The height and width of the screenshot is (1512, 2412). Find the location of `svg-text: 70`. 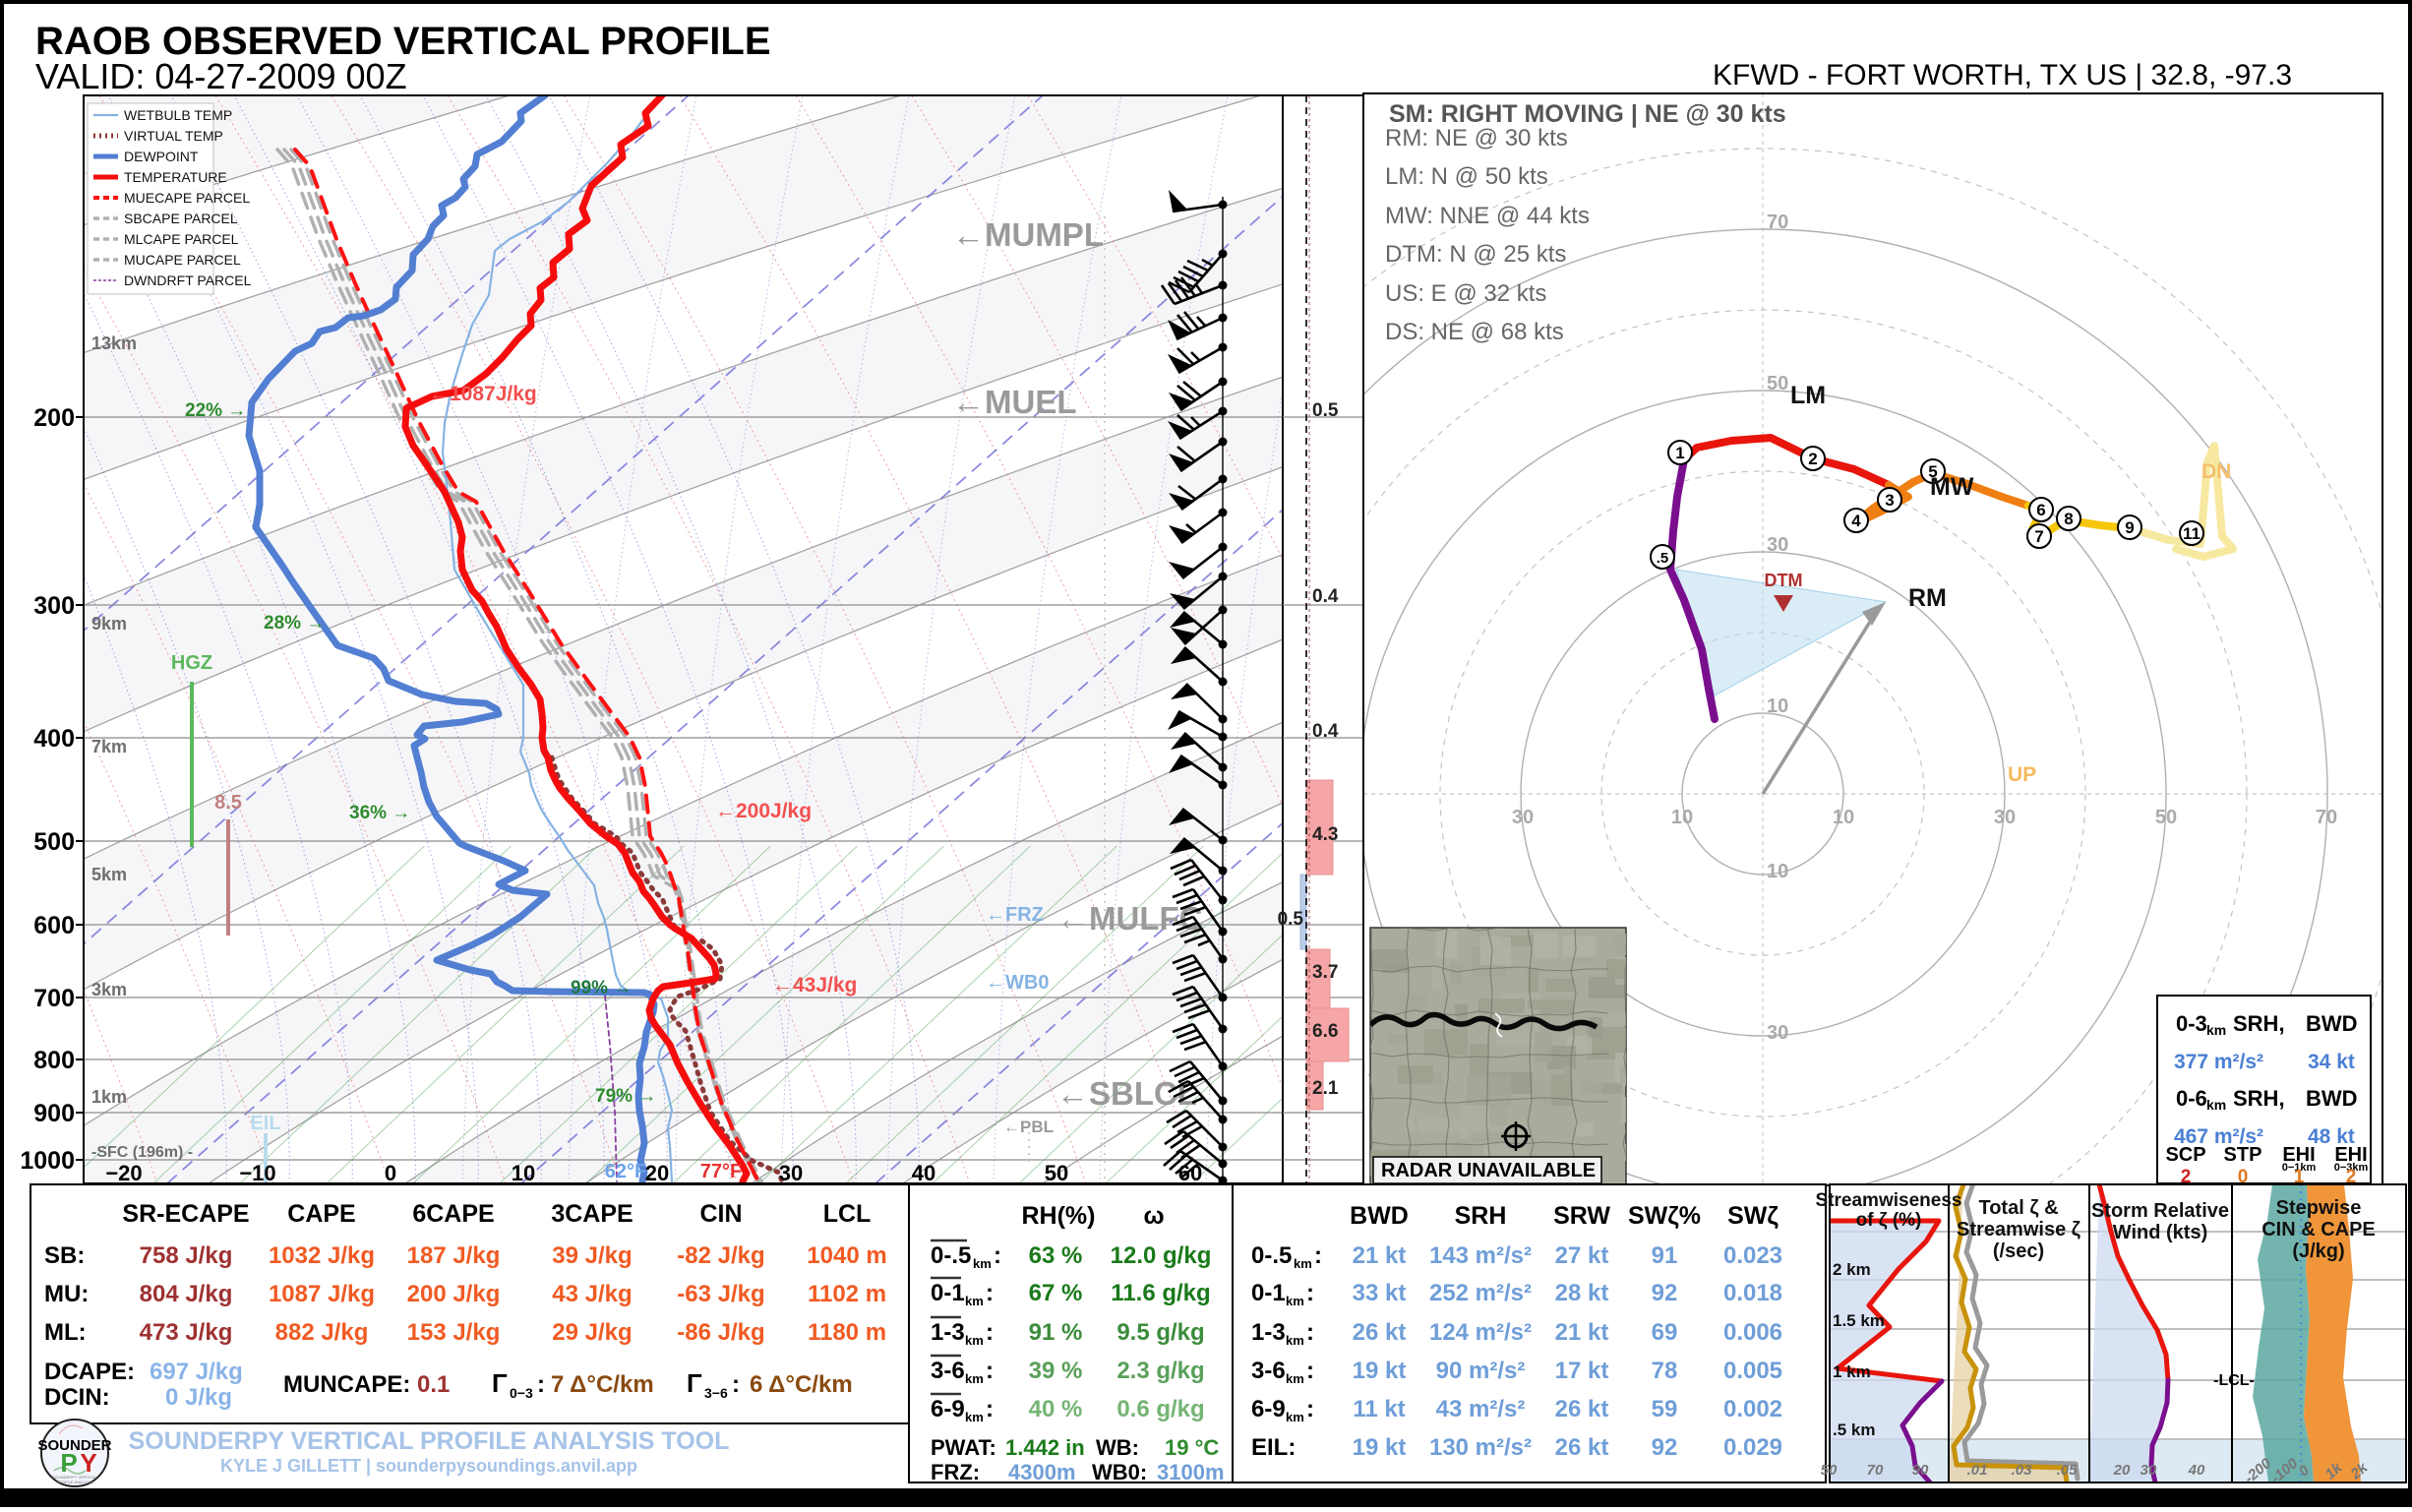

svg-text: 70 is located at coordinates (1875, 1471).